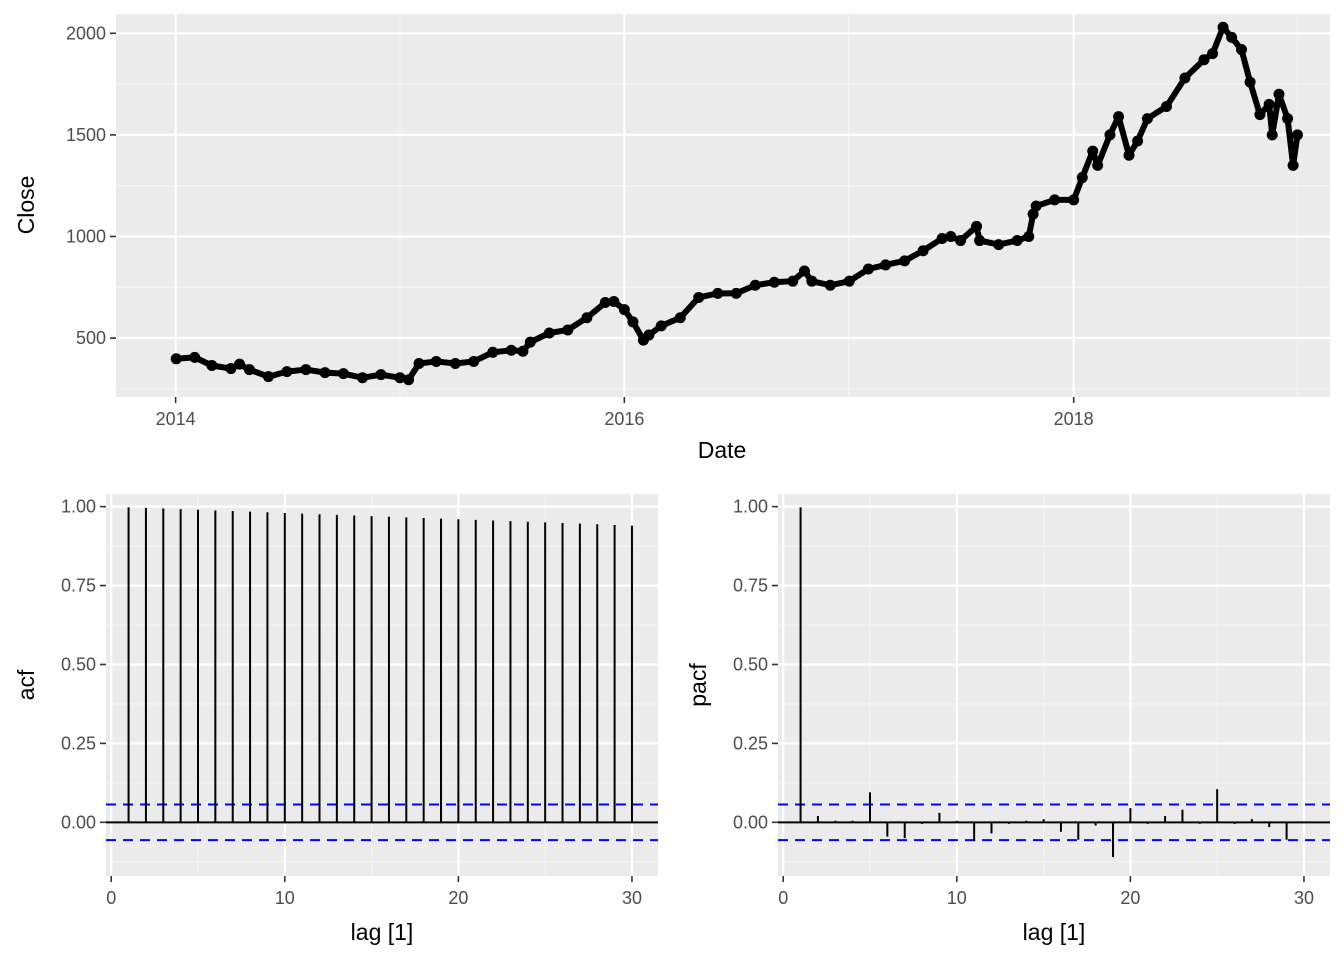 Image resolution: width=1344 pixels, height=960 pixels. What do you see at coordinates (176, 419) in the screenshot?
I see `x-tick-label: 2014` at bounding box center [176, 419].